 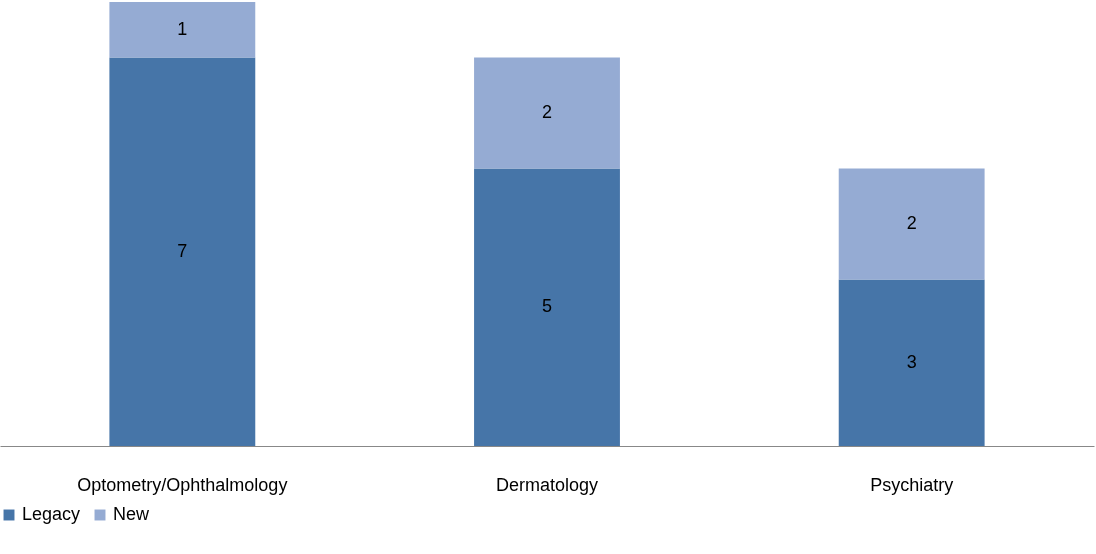 What do you see at coordinates (547, 484) in the screenshot?
I see `x-tick-label: Dermatology` at bounding box center [547, 484].